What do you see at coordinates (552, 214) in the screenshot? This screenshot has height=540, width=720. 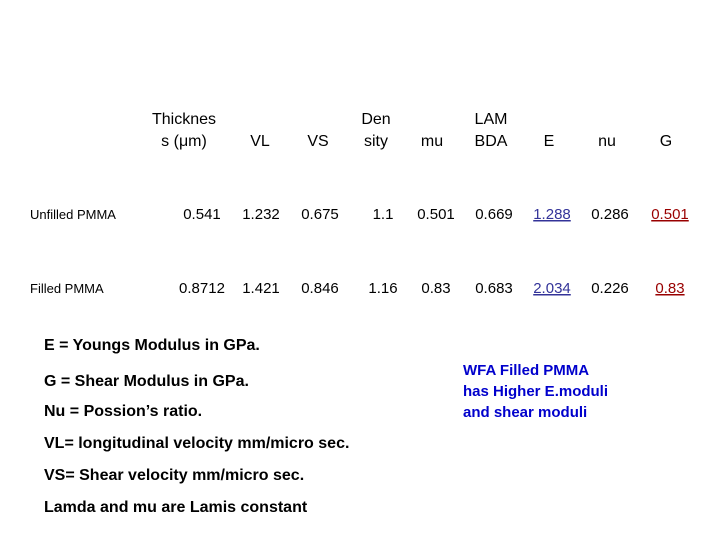 I see `cell-value: 1.288` at bounding box center [552, 214].